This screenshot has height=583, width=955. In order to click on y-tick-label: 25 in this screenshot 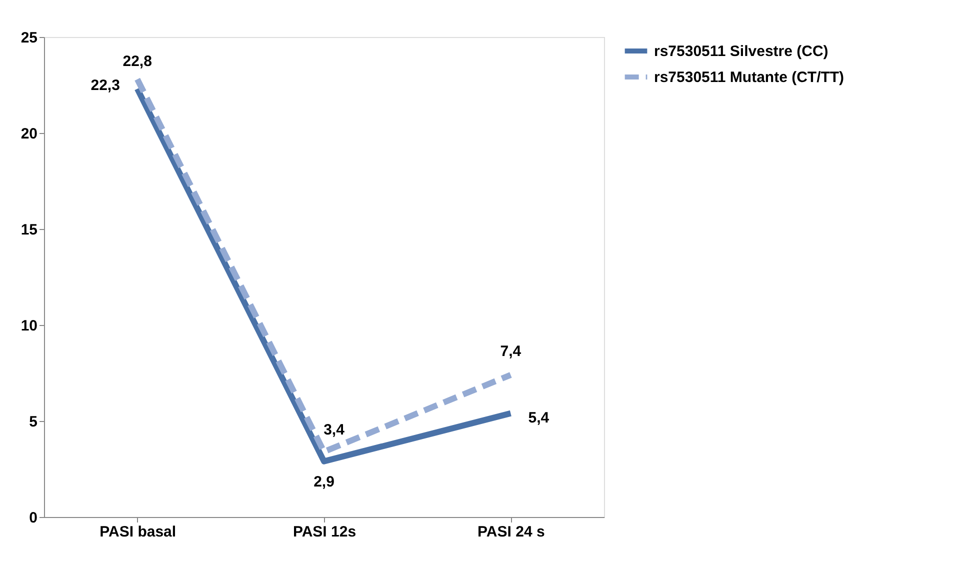, I will do `click(29, 38)`.